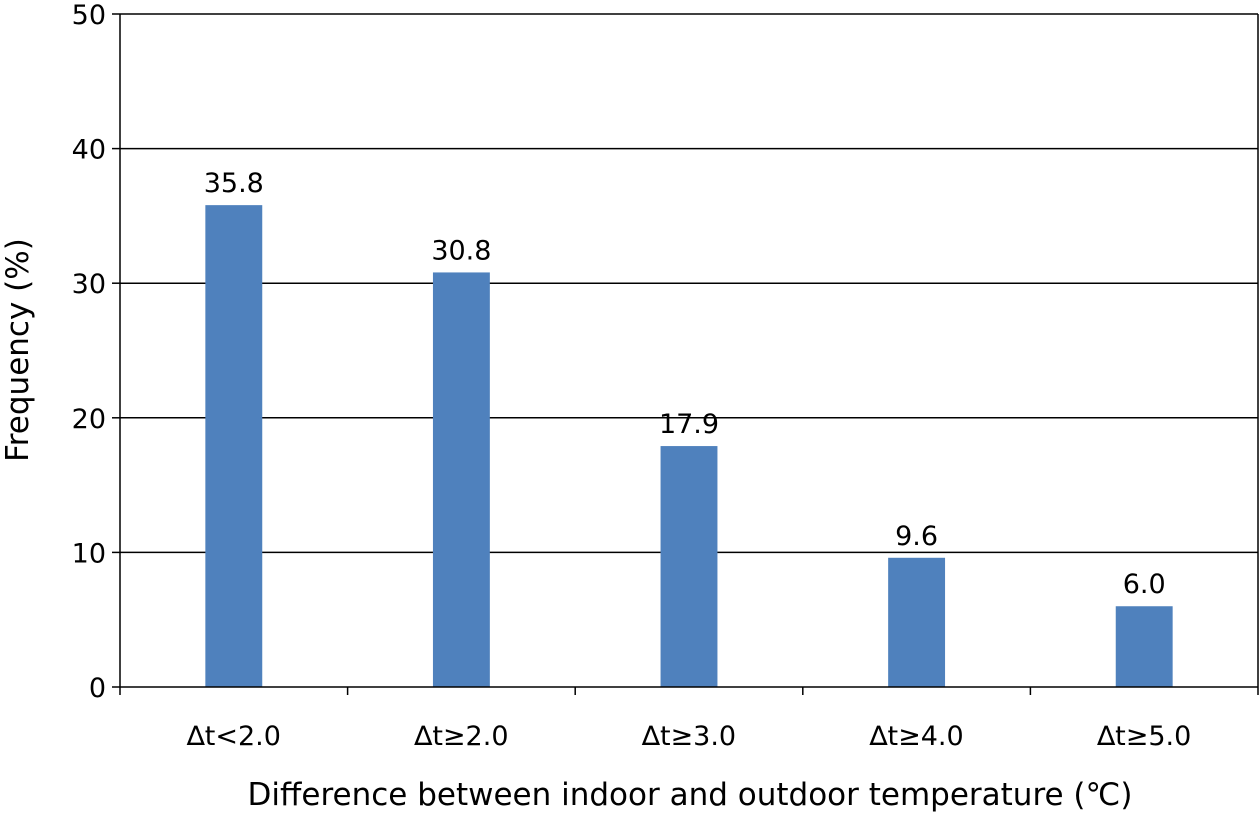  I want to click on x-tick-label: ∆t≥2.0, so click(460, 736).